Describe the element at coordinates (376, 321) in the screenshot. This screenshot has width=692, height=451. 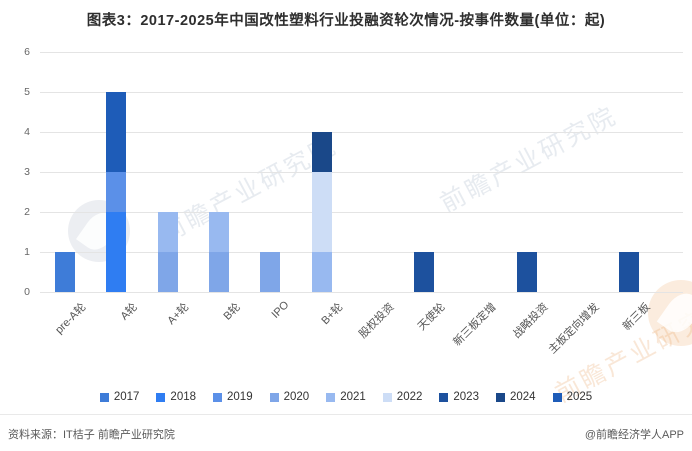
I see `x-axis-category-label: 股权投资` at that location.